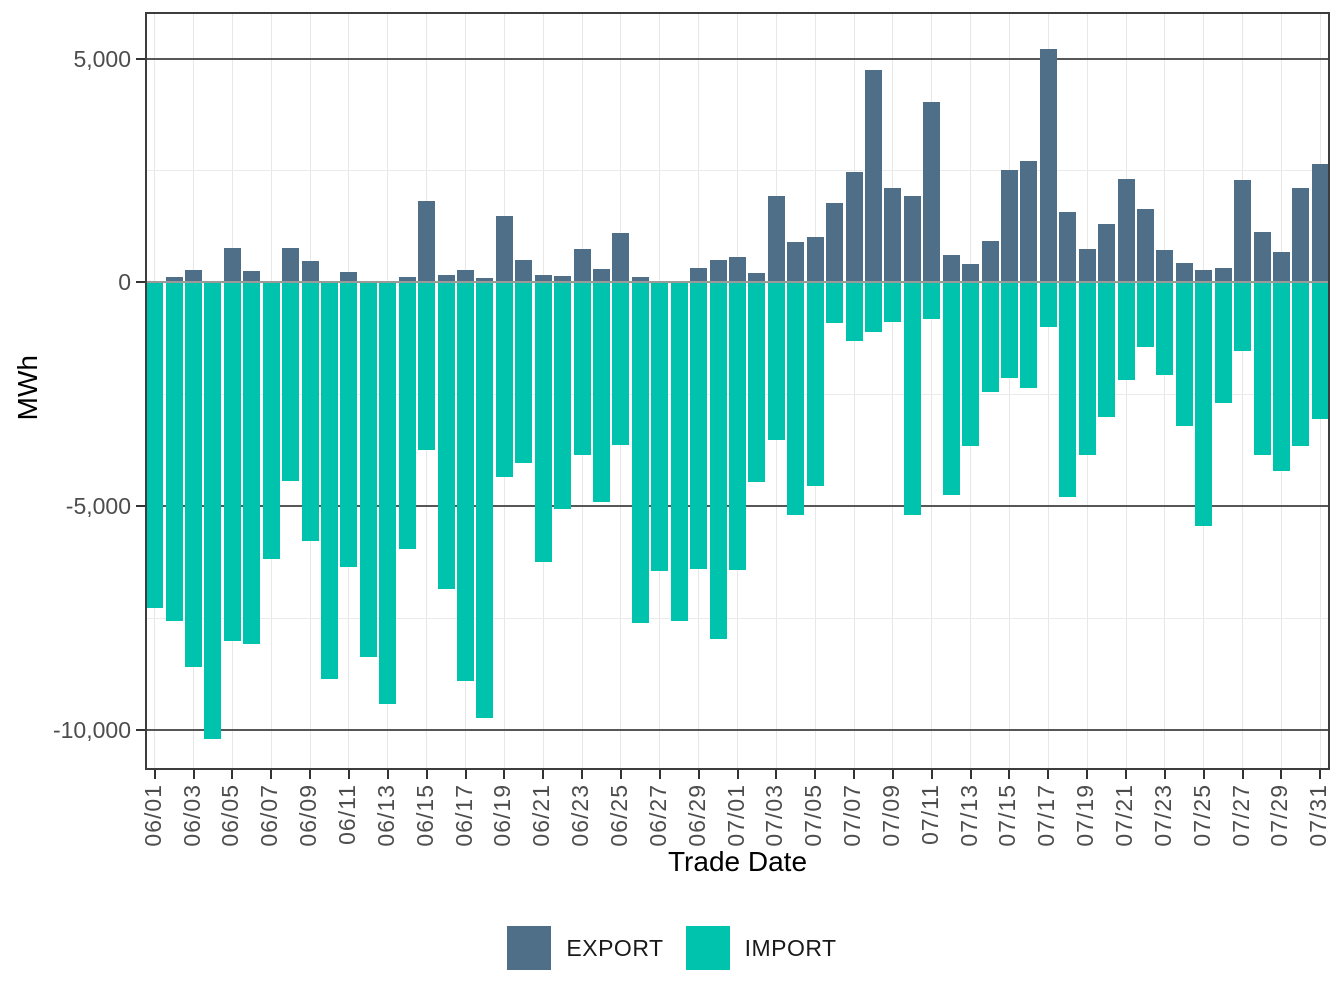 The image size is (1344, 1008). I want to click on bar-import-06/09, so click(310, 411).